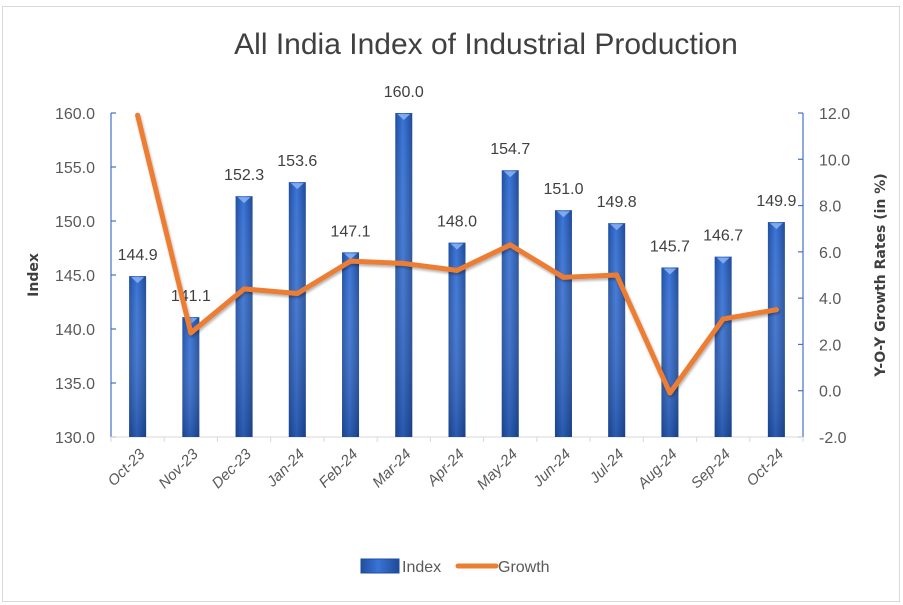 This screenshot has height=605, width=903. I want to click on legend: Index Growth, so click(455, 567).